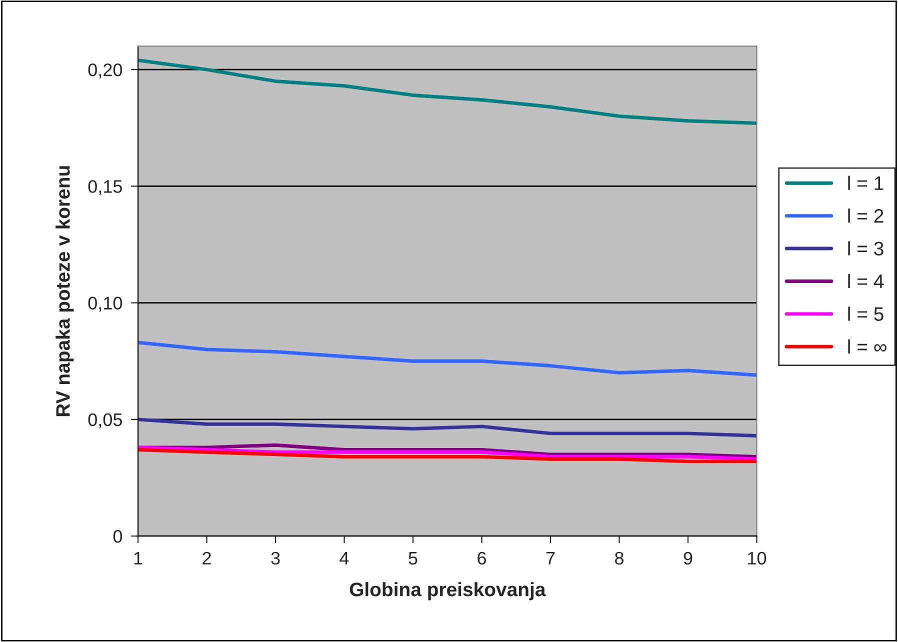 The width and height of the screenshot is (898, 642). I want to click on legend-label: l = 1, so click(866, 183).